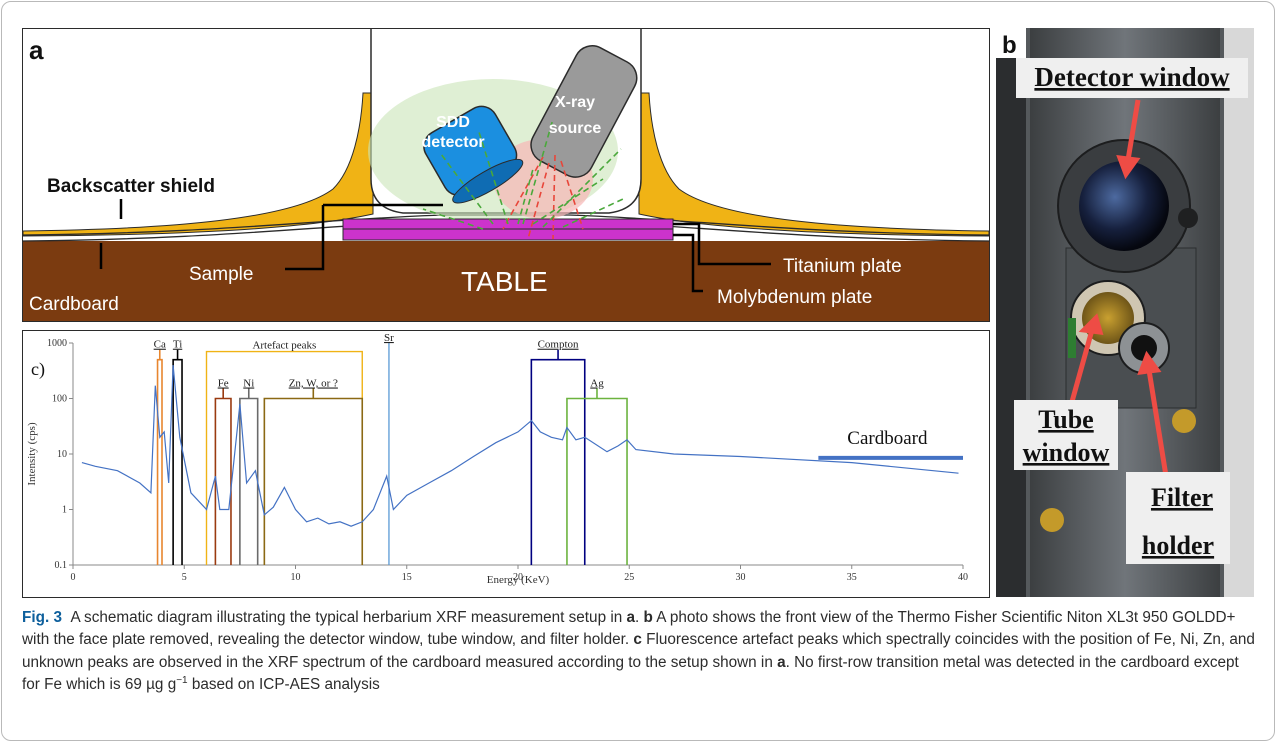  Describe the element at coordinates (1124, 206) in the screenshot. I see `detector-window-lens` at that location.